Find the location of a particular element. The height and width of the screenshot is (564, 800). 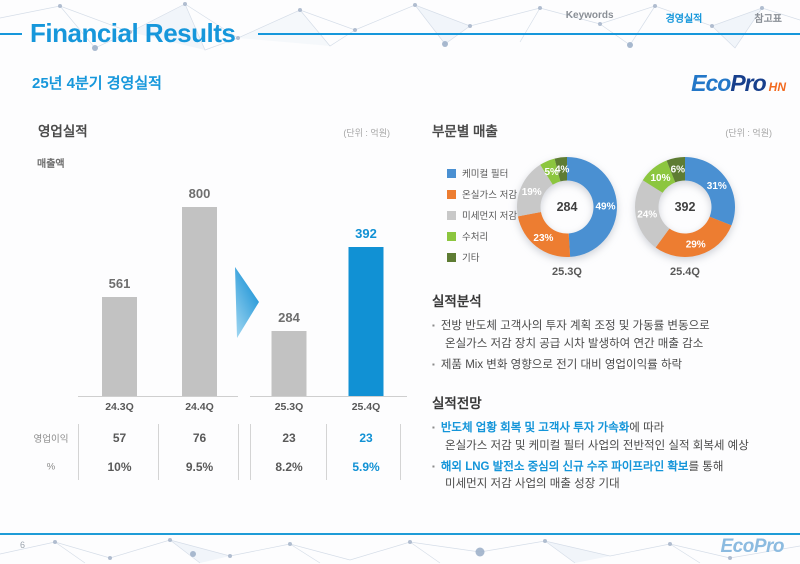

nav-item-business-results: 경영실적 is located at coordinates (684, 19).